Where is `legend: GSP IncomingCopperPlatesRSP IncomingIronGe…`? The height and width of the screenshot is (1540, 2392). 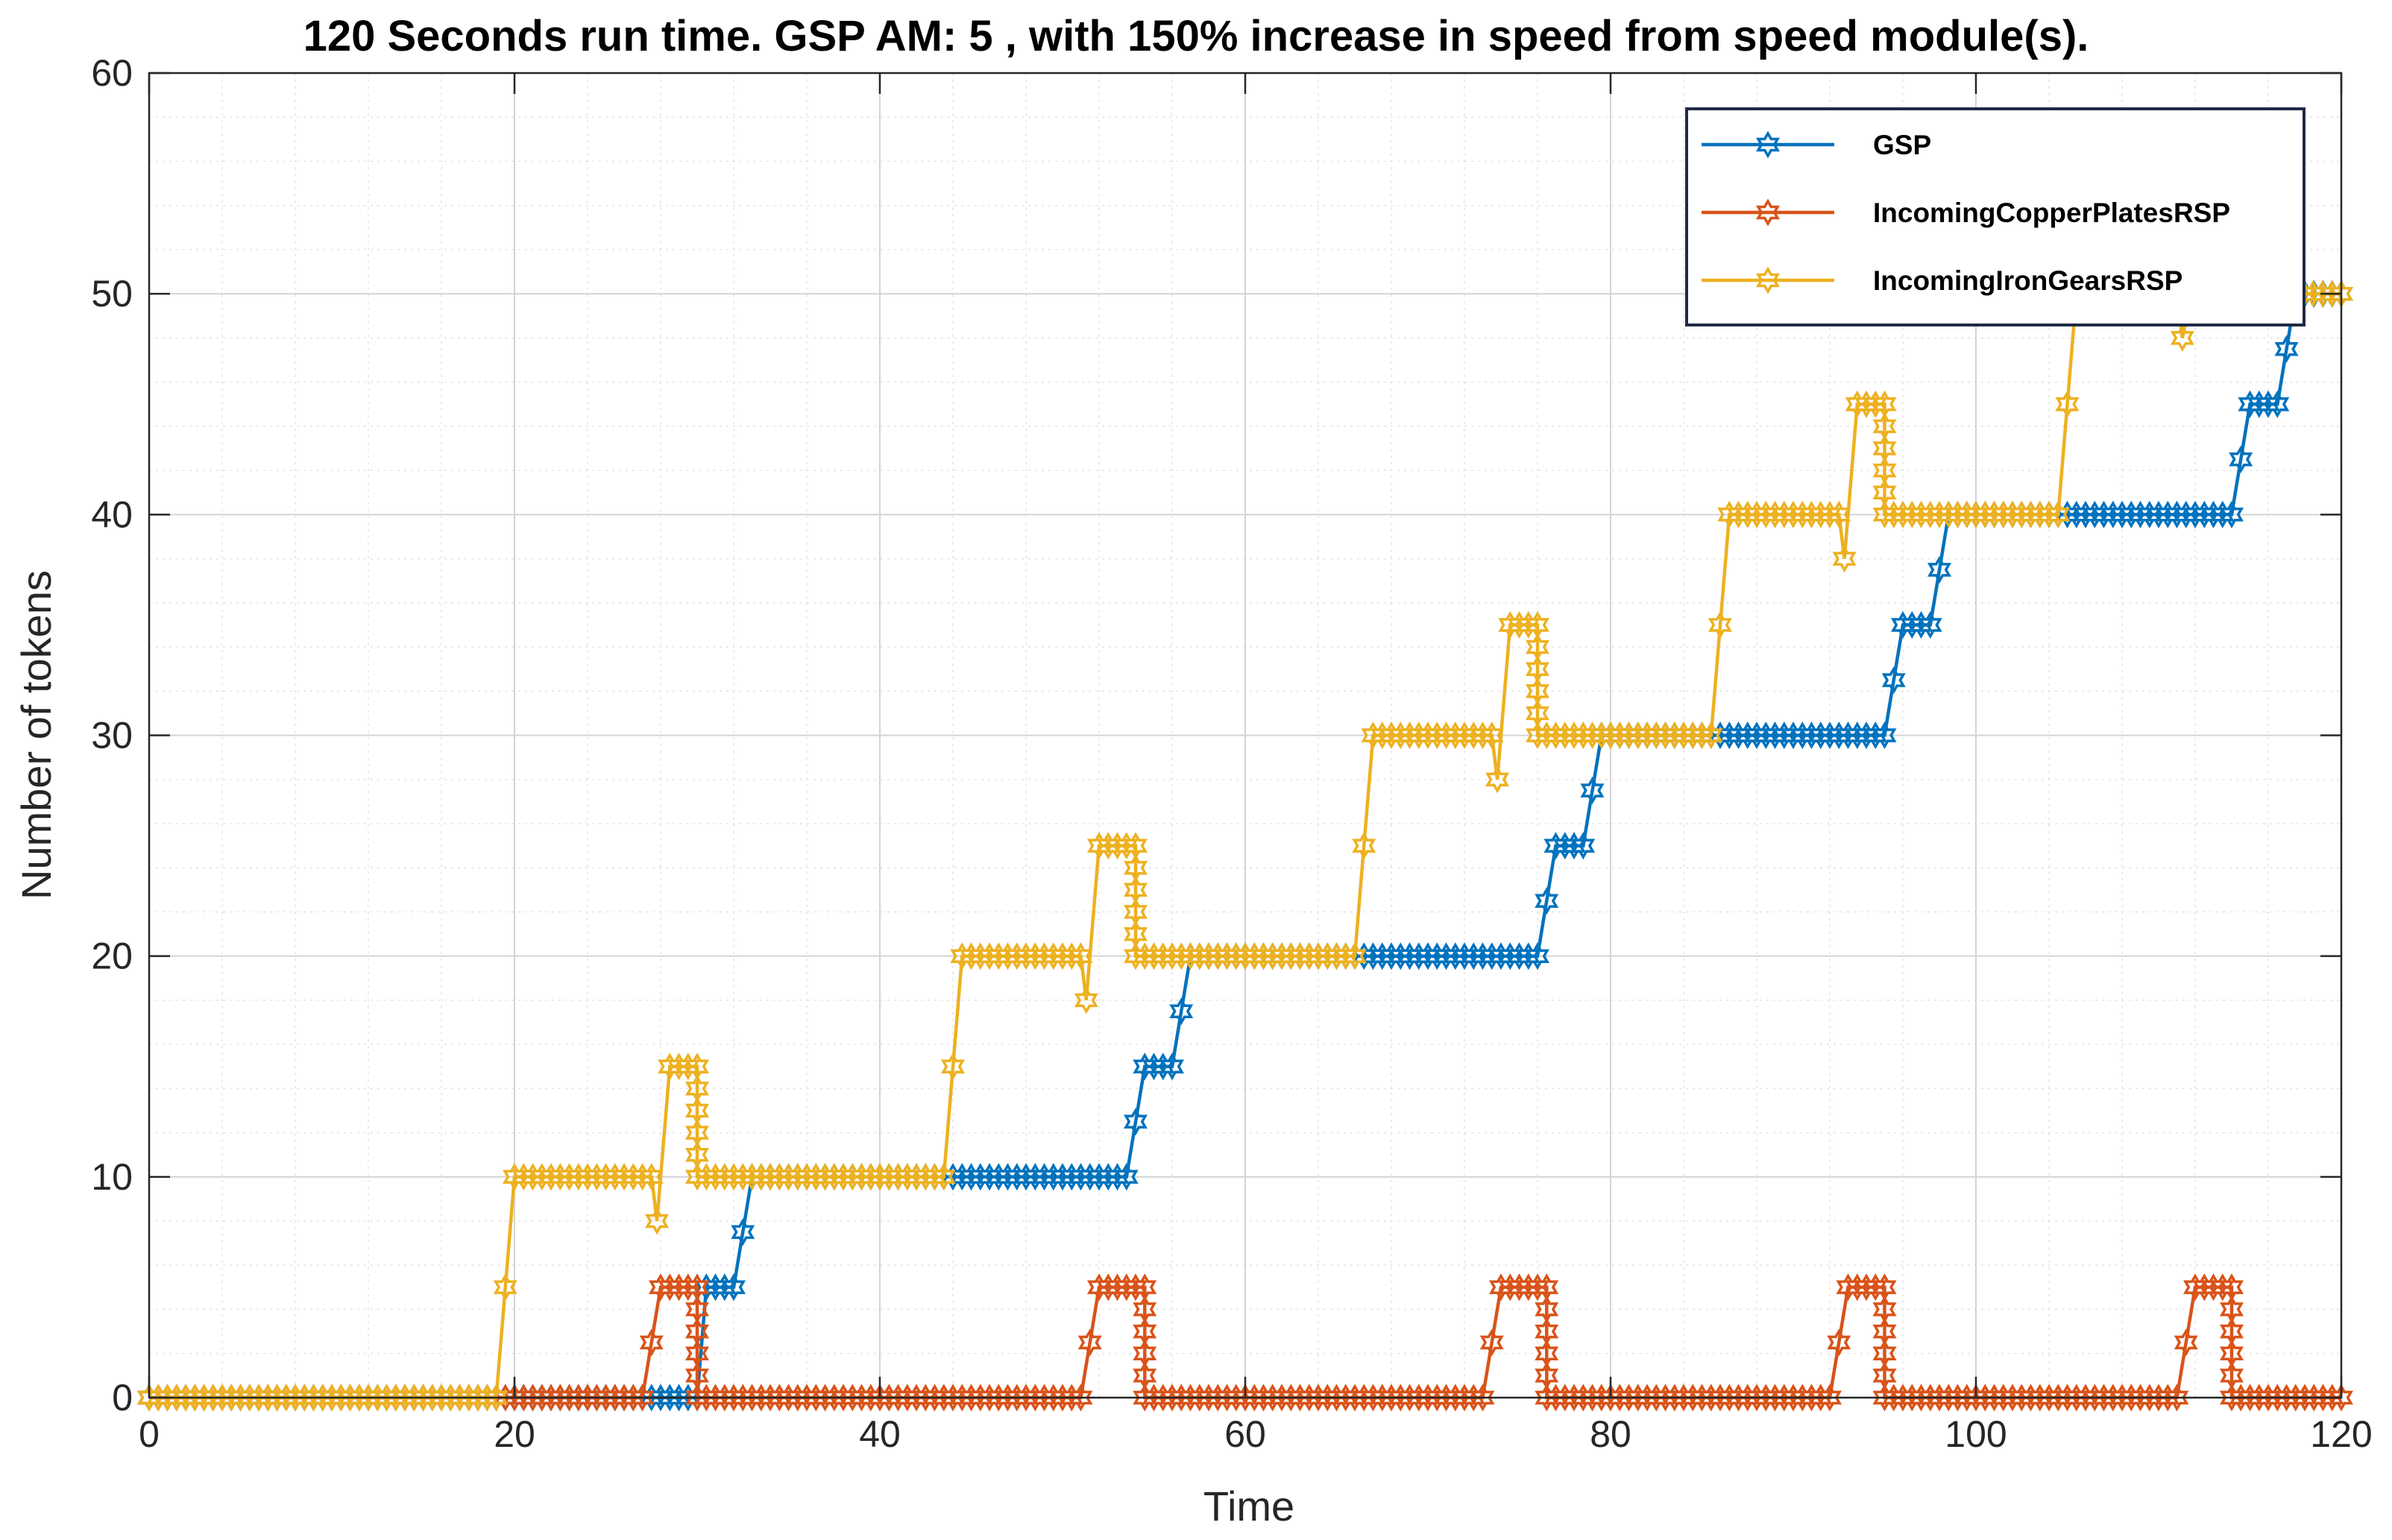 legend: GSP IncomingCopperPlatesRSP IncomingIronGe… is located at coordinates (1995, 217).